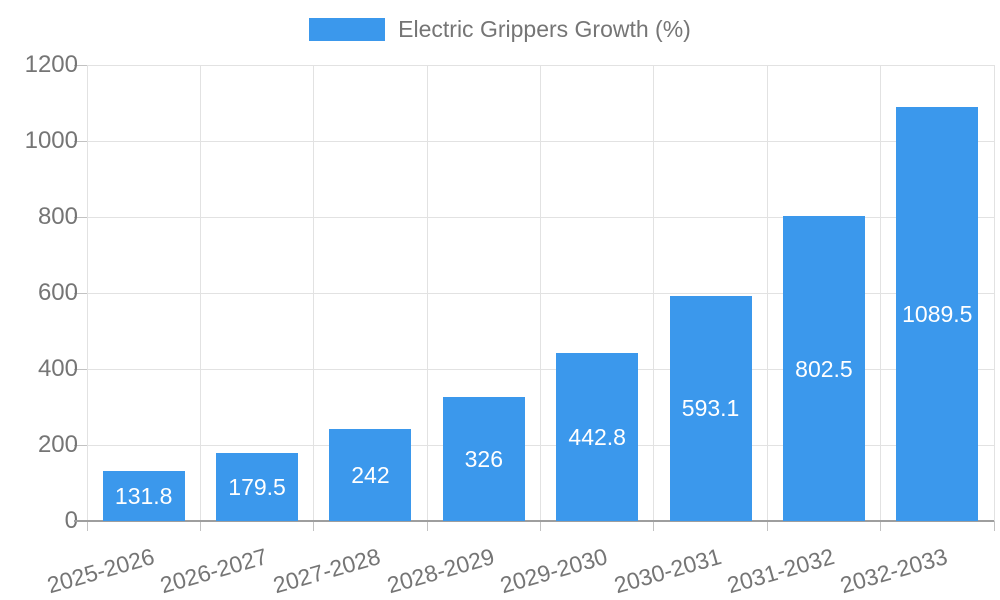 The height and width of the screenshot is (600, 1000). I want to click on bar-value-label: 442.8, so click(597, 436).